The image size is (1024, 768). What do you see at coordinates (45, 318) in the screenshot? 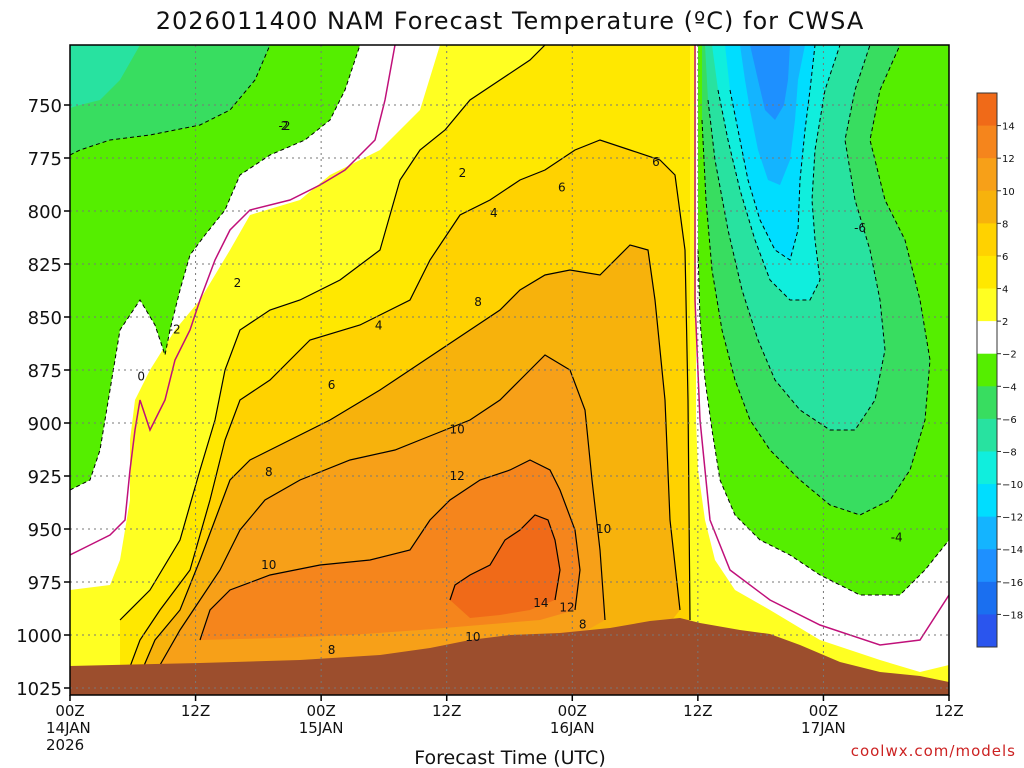
I see `y-tick-label: 850` at bounding box center [45, 318].